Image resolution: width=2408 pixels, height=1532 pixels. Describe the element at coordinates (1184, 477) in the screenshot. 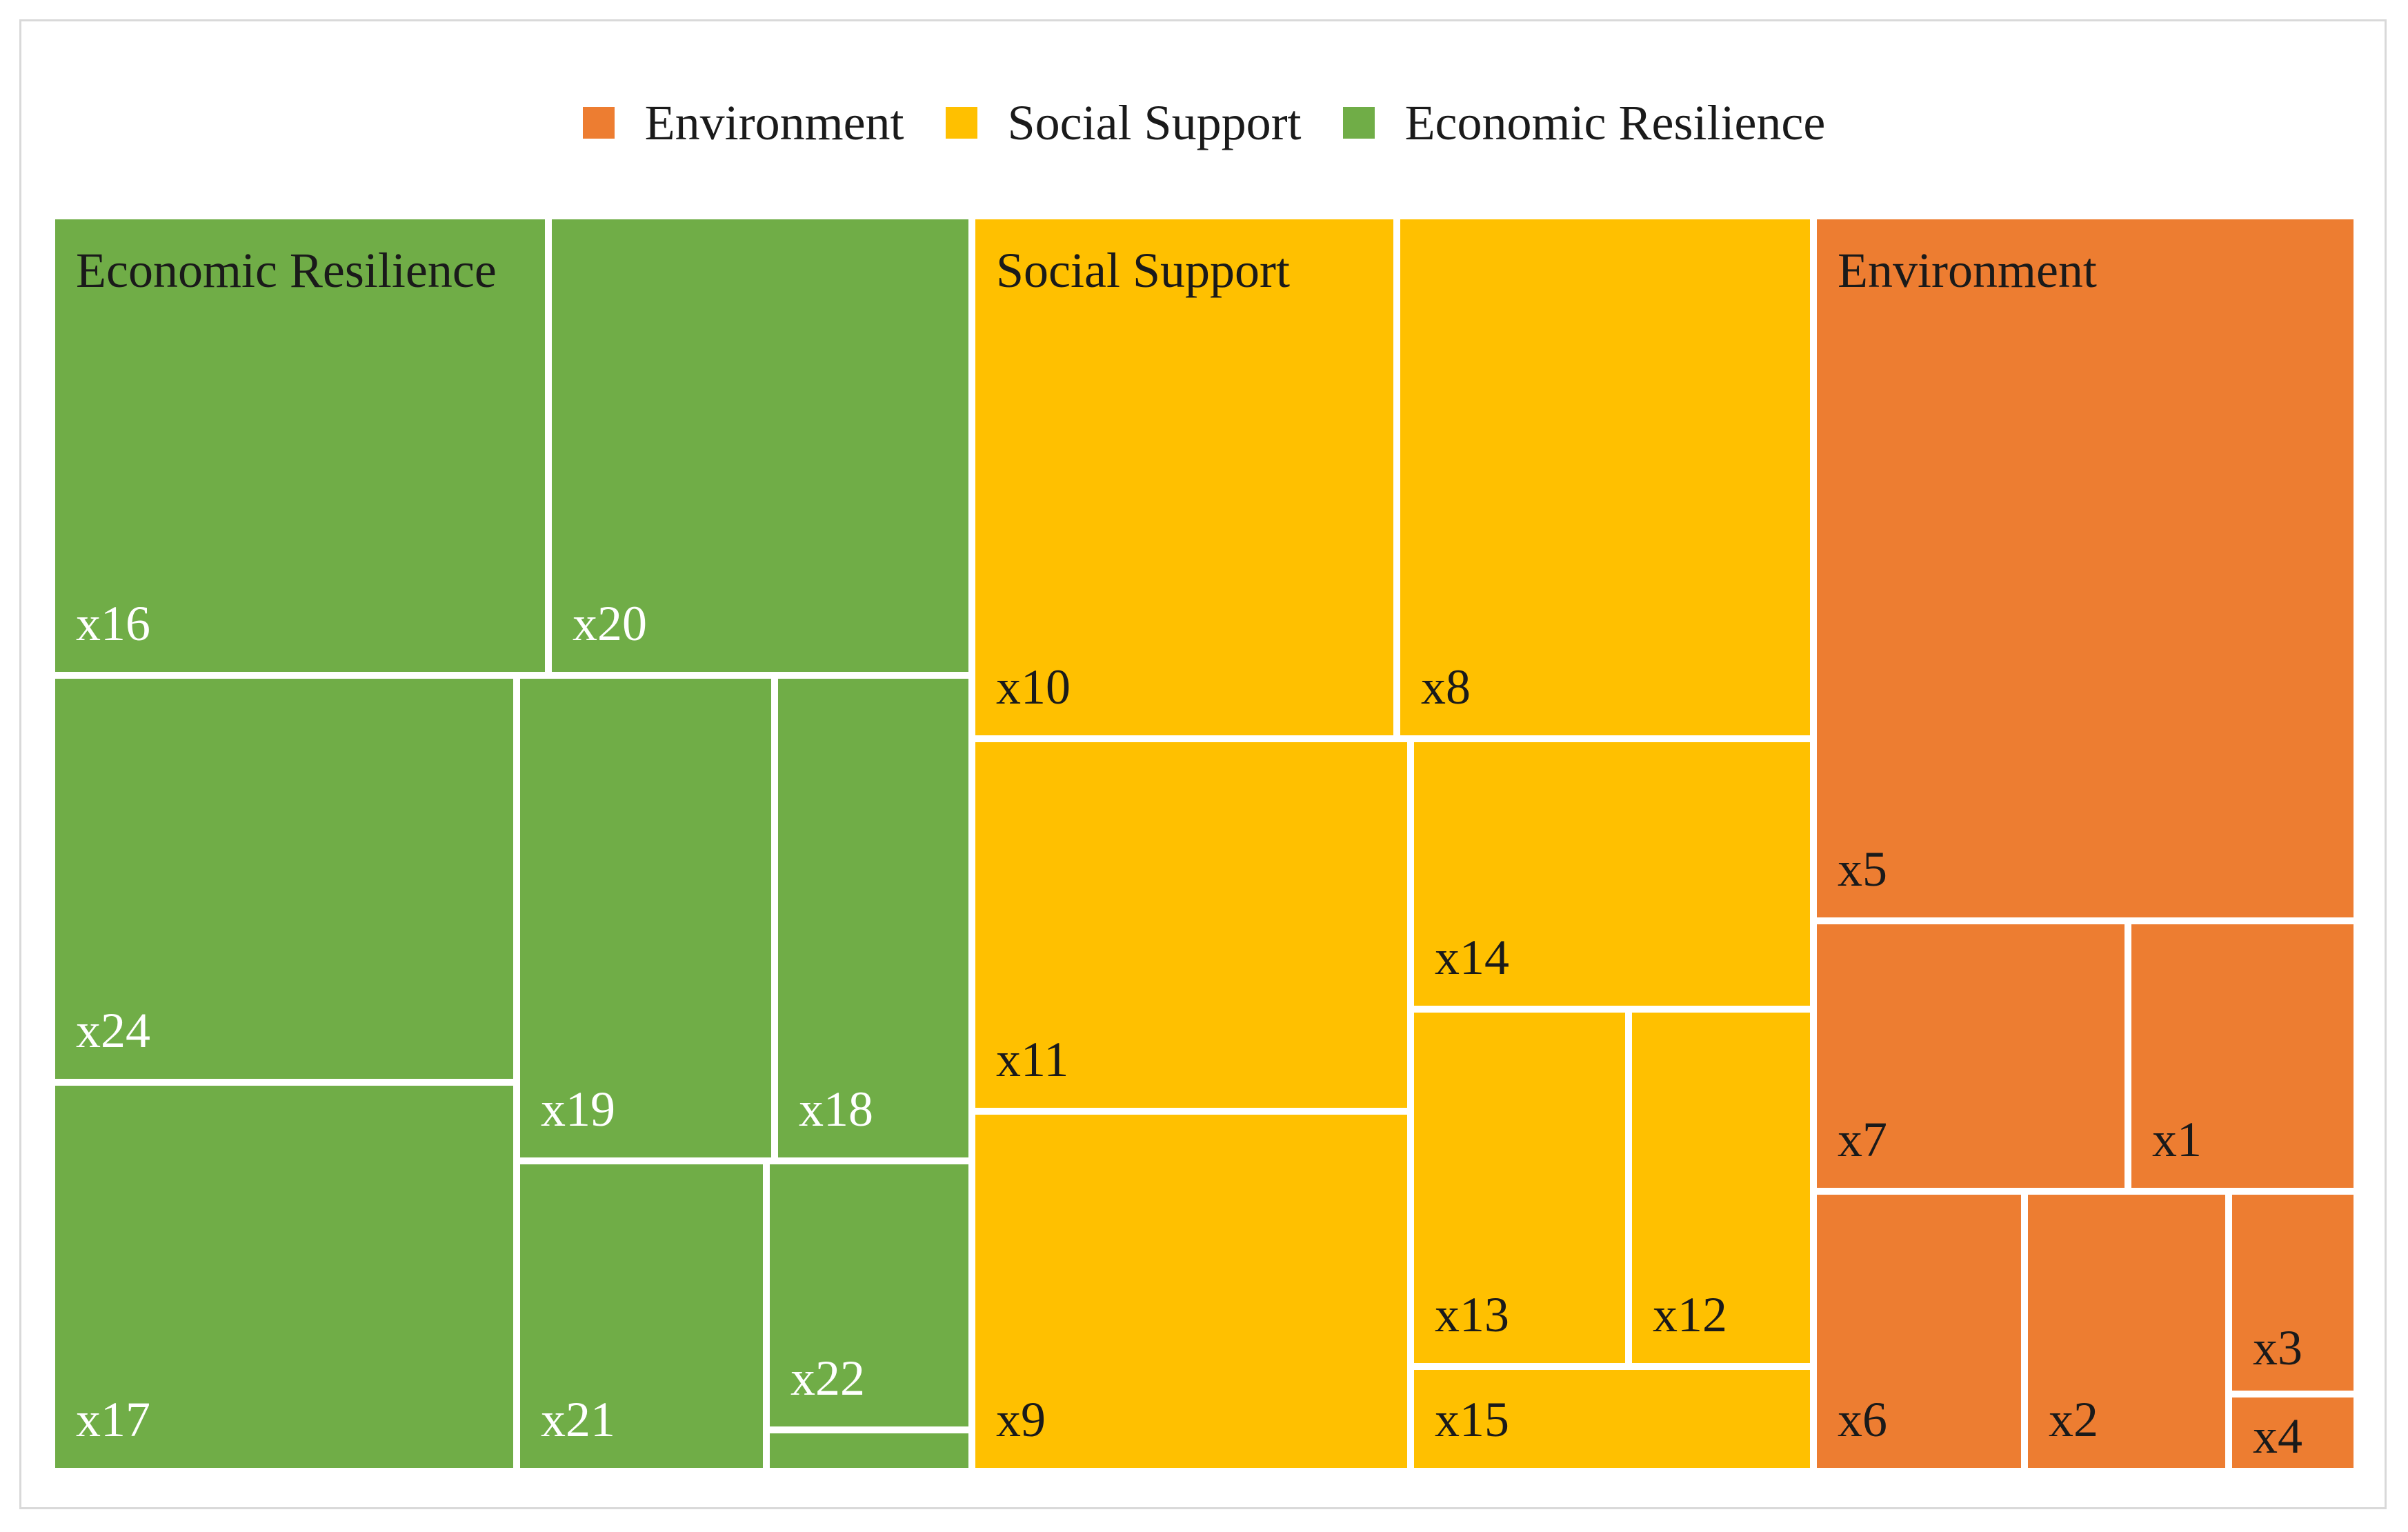

I see `tile-x10: Social Support x10` at that location.